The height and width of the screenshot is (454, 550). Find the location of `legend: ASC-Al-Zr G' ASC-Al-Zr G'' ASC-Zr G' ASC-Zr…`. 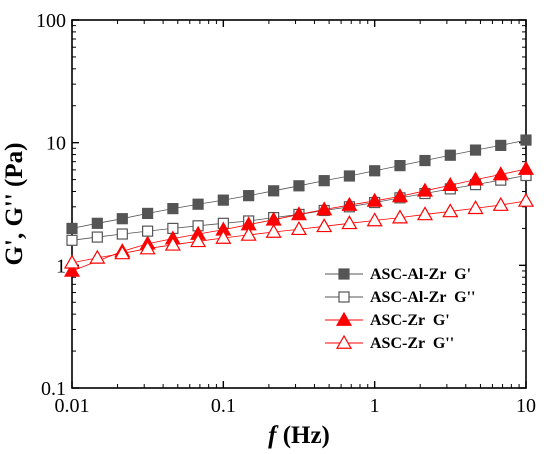

legend: ASC-Al-Zr G' ASC-Al-Zr G'' ASC-Zr G' ASC-Zr… is located at coordinates (400, 309).